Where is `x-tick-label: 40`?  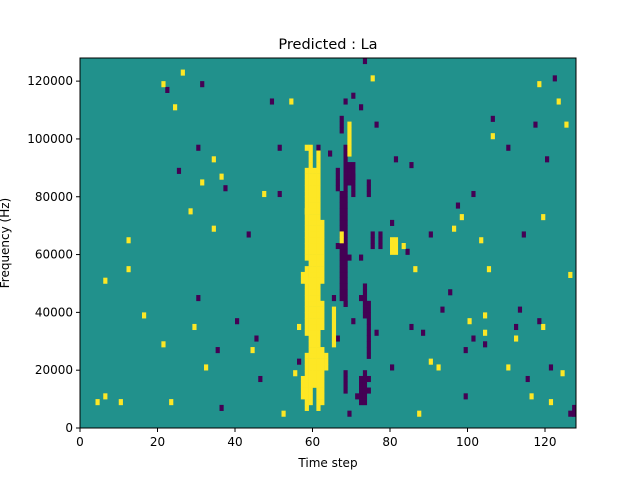
x-tick-label: 40 is located at coordinates (234, 442).